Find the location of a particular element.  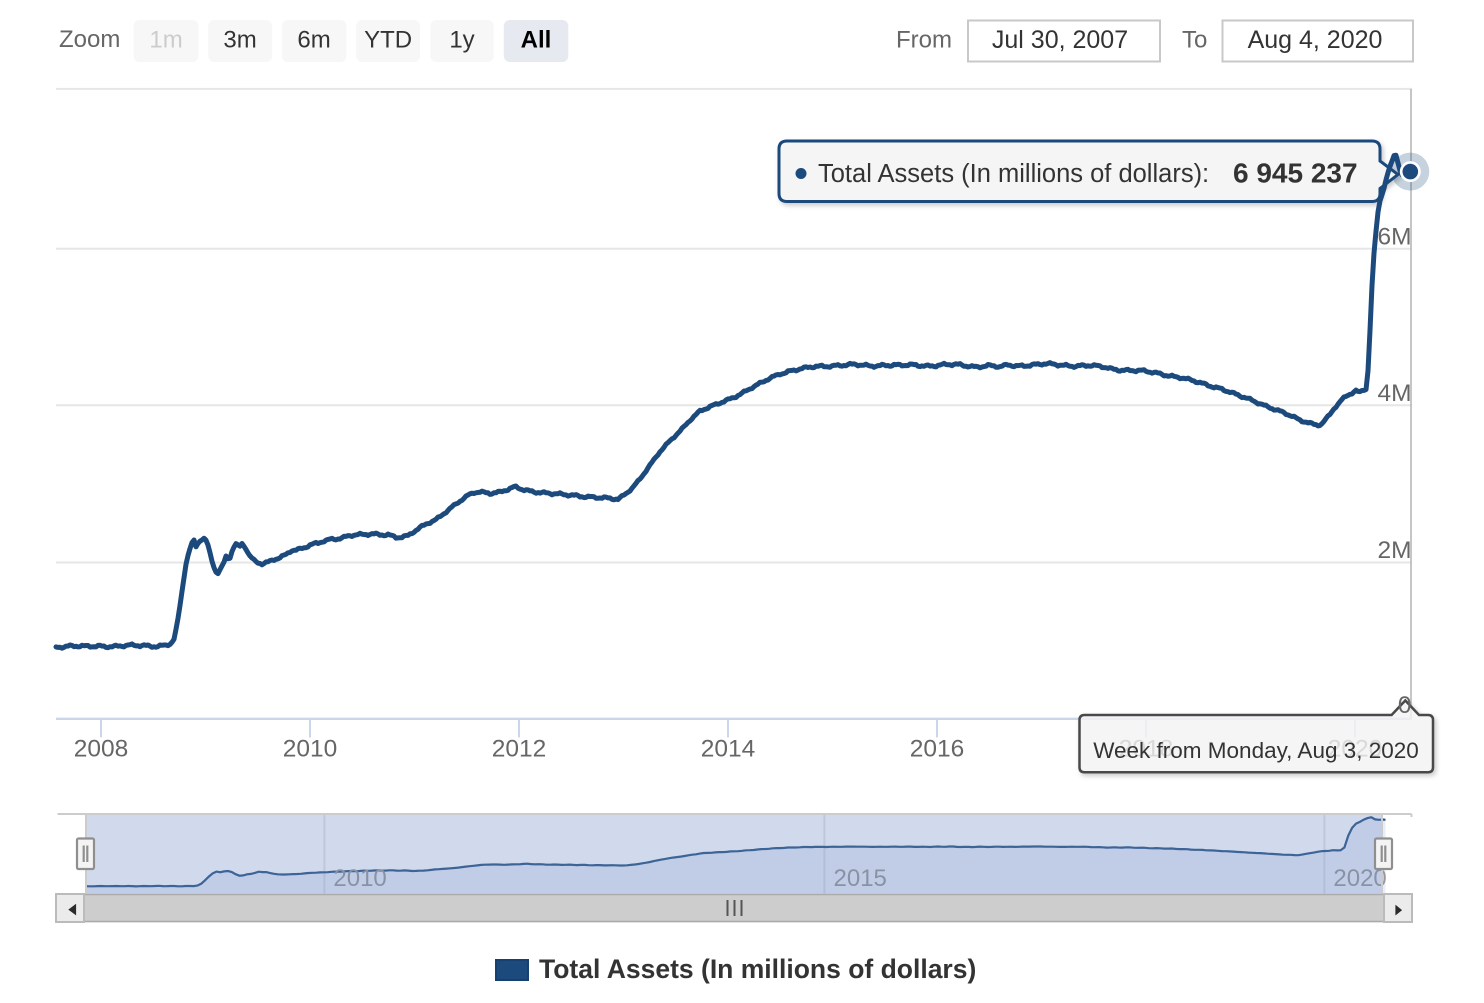

svg-text: Week from Monday, Aug 3, 2020 is located at coordinates (1256, 750).